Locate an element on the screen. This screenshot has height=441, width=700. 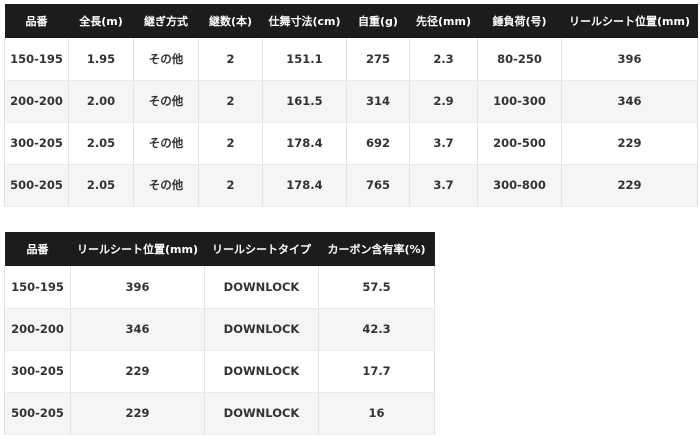
table-row: 200-200 2.00 その他 2 161.5 314 2.9 100-300 346 is located at coordinates (351, 101).